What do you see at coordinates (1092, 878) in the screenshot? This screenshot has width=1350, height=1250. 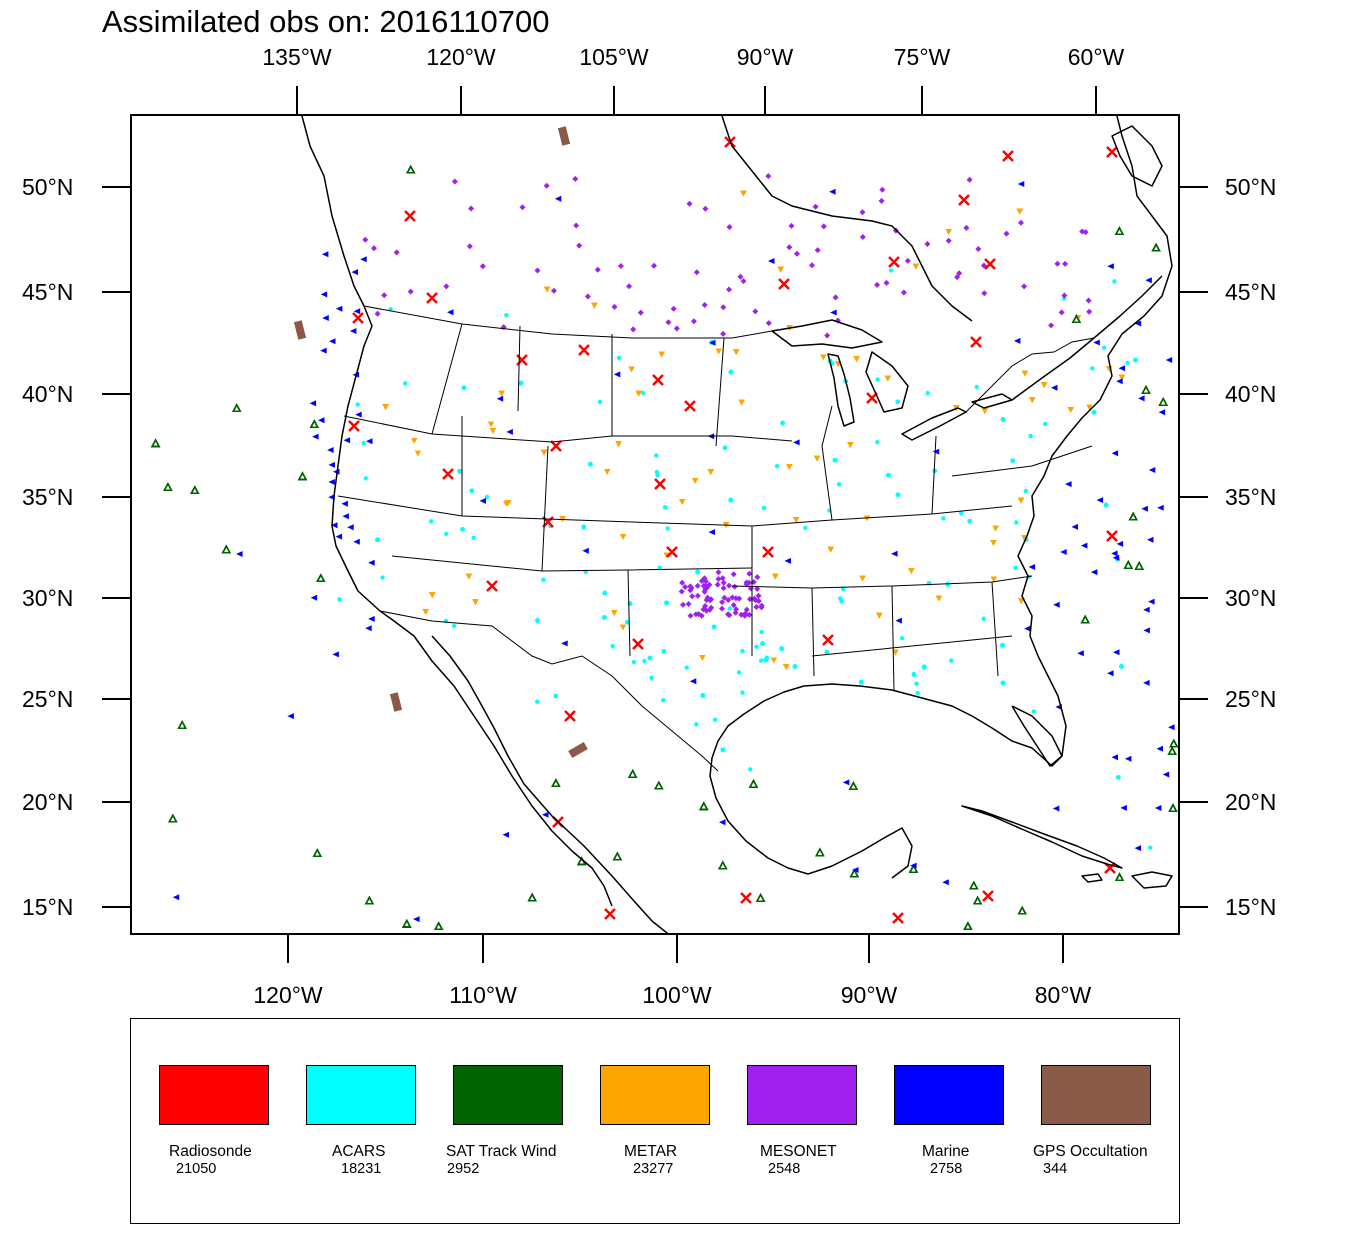 I see `jamaica-coast` at bounding box center [1092, 878].